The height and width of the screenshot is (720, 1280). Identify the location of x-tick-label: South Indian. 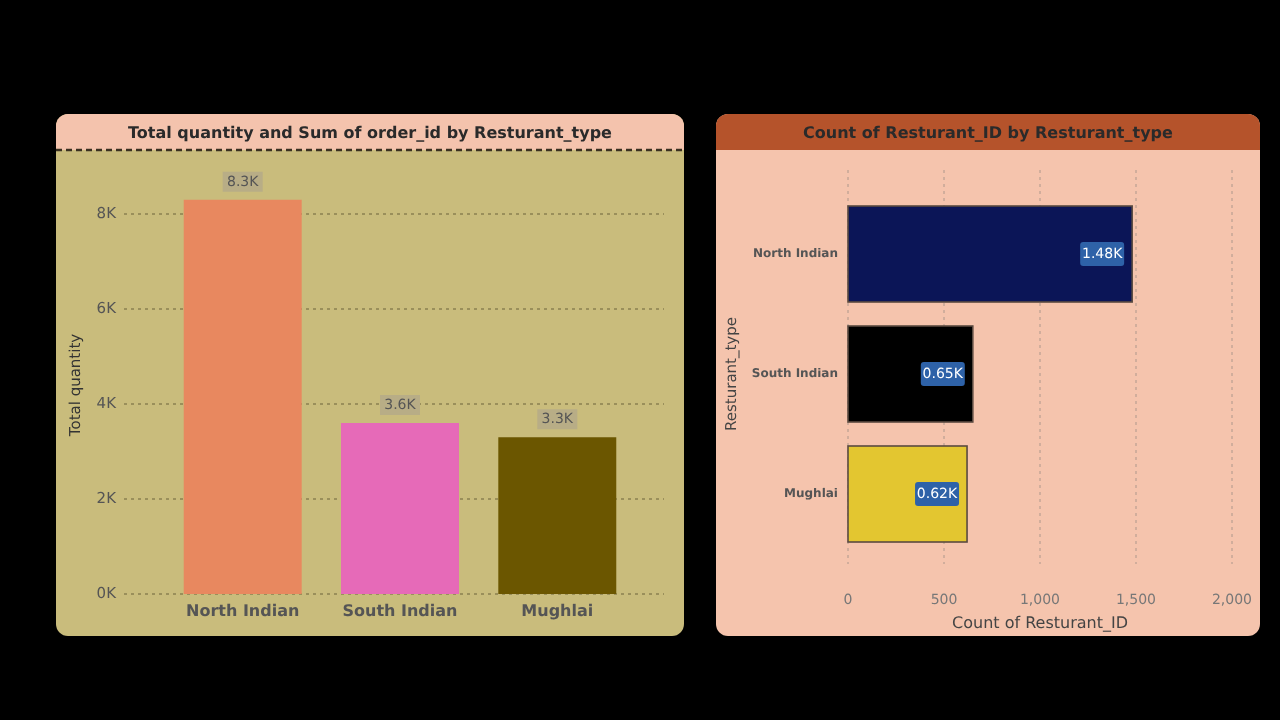
(400, 611).